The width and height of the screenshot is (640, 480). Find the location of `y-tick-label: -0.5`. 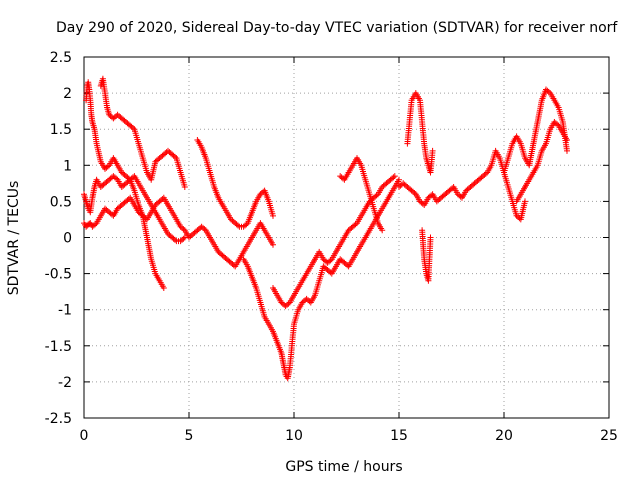

y-tick-label: -0.5 is located at coordinates (58, 275).